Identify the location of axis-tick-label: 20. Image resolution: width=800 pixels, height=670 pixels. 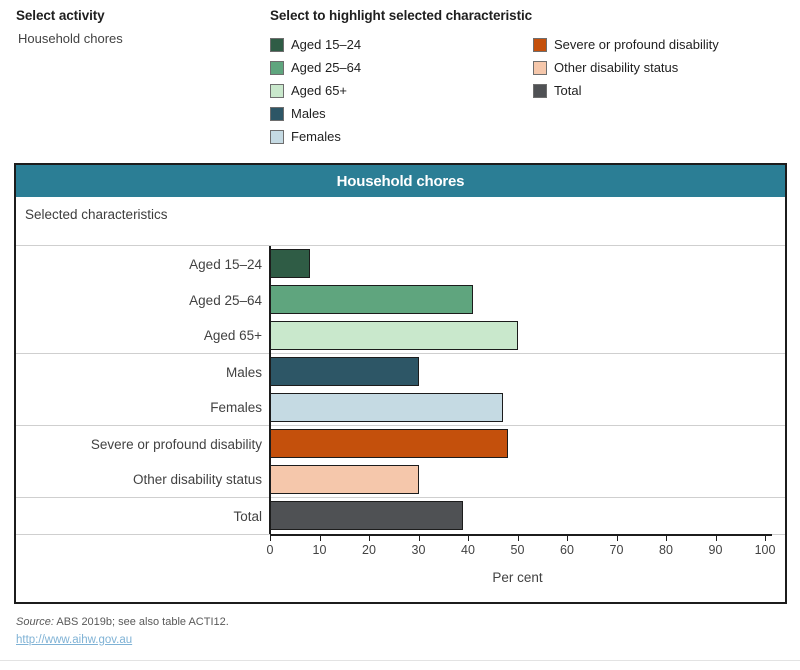
(369, 550).